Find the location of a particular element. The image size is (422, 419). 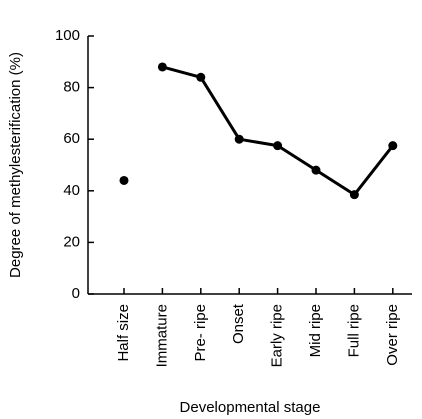

y-tick-label: 20 is located at coordinates (71, 241).